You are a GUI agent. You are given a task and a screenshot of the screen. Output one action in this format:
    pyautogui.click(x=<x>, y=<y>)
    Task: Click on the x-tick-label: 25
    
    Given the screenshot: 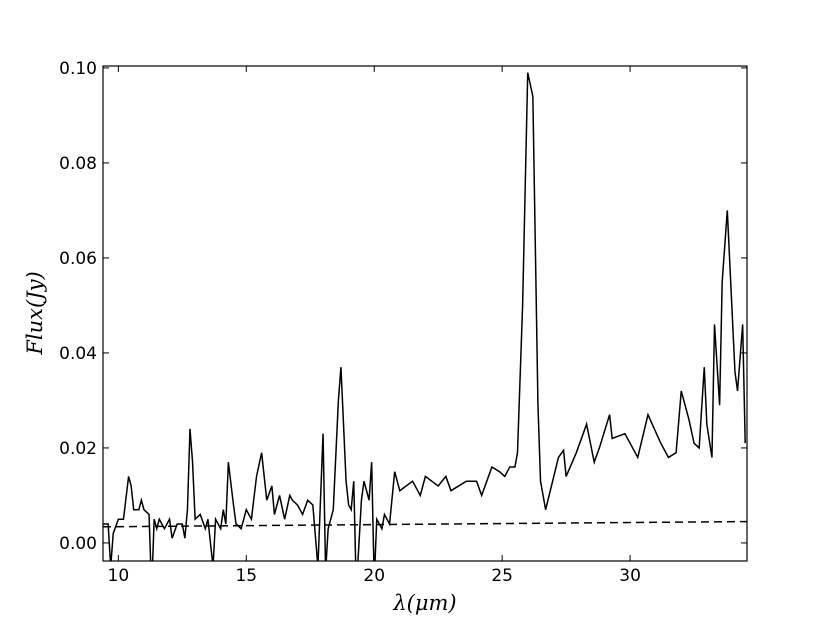 What is the action you would take?
    pyautogui.click(x=502, y=576)
    